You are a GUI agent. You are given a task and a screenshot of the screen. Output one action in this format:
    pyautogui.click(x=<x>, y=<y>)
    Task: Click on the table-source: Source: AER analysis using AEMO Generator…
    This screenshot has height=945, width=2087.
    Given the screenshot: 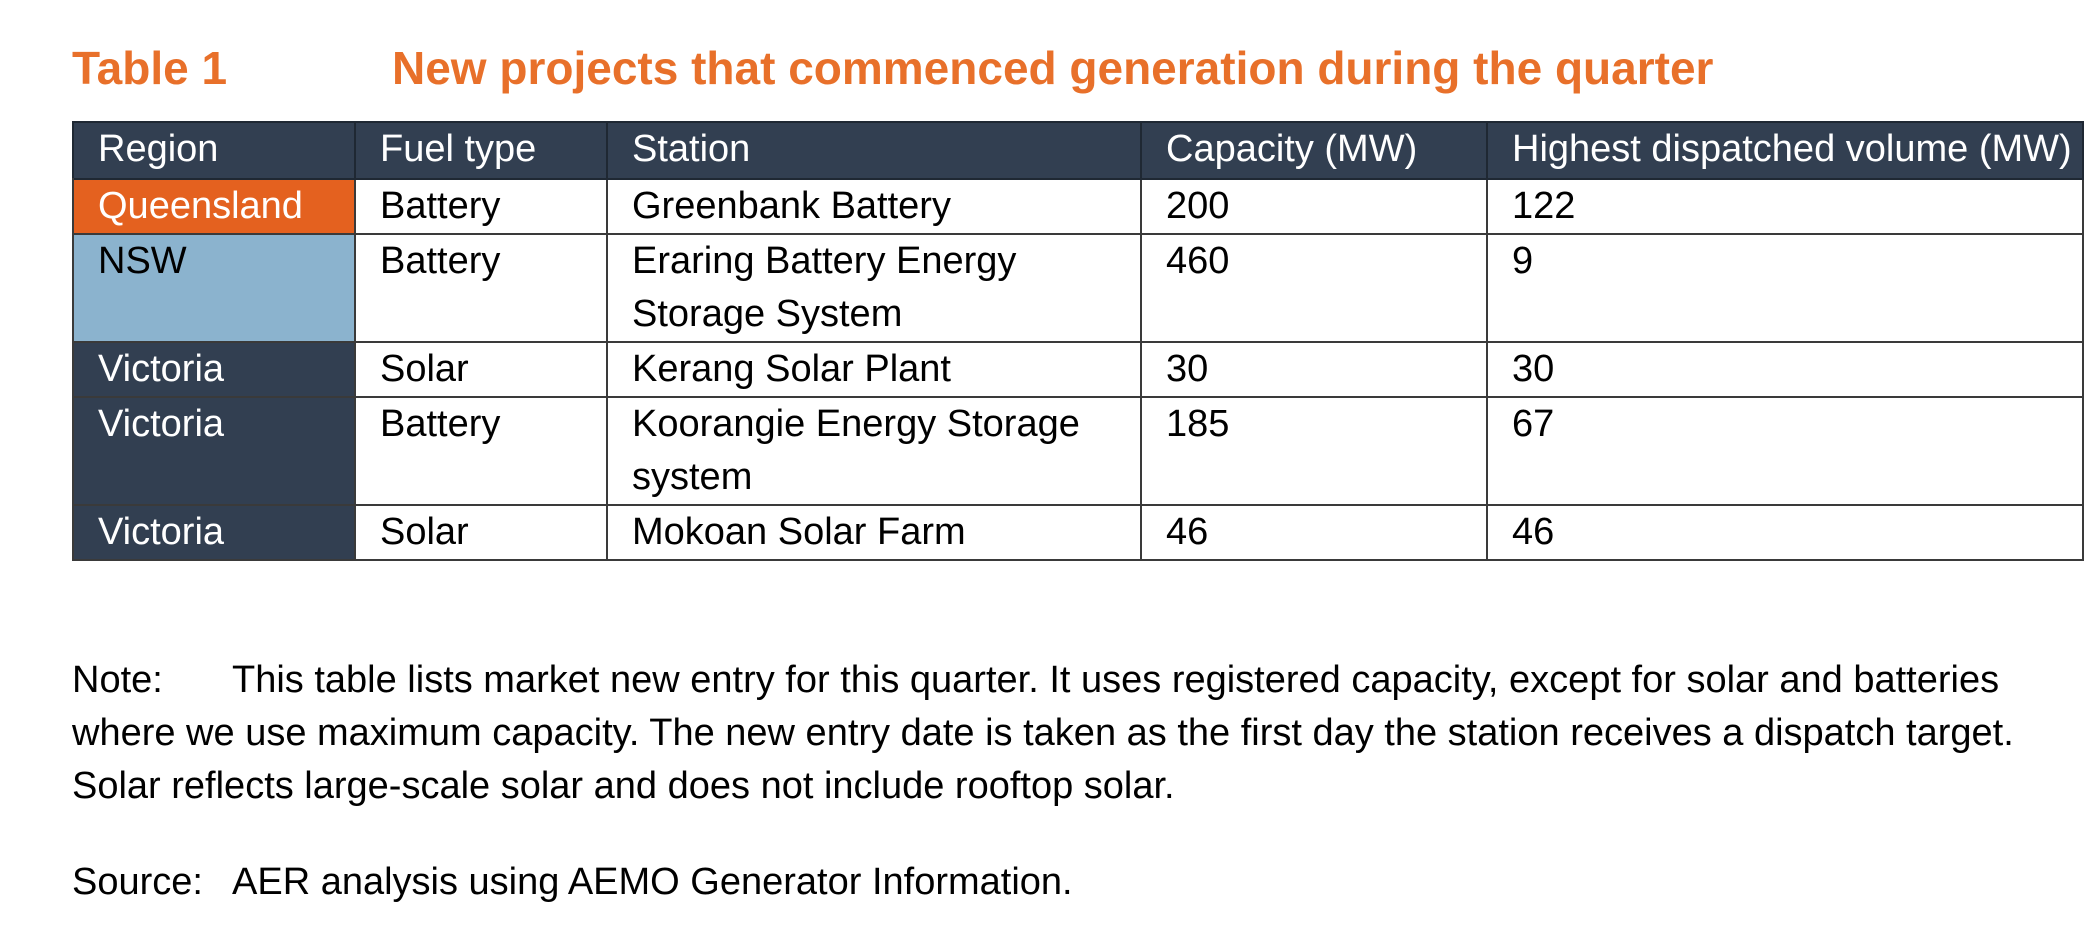 What is the action you would take?
    pyautogui.click(x=572, y=882)
    